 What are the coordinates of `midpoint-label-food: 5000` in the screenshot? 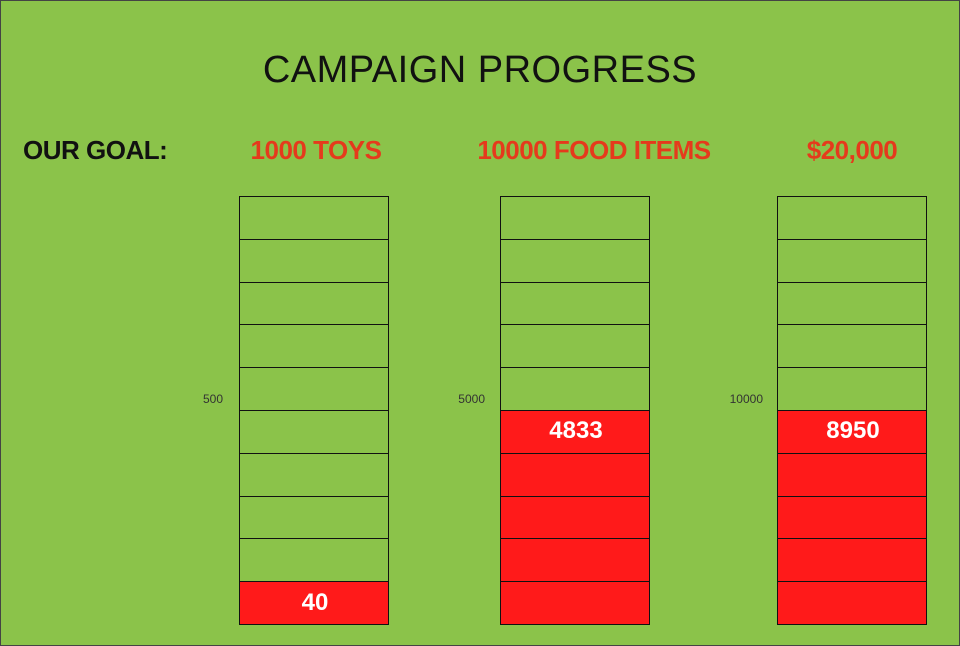 It's located at (471, 399).